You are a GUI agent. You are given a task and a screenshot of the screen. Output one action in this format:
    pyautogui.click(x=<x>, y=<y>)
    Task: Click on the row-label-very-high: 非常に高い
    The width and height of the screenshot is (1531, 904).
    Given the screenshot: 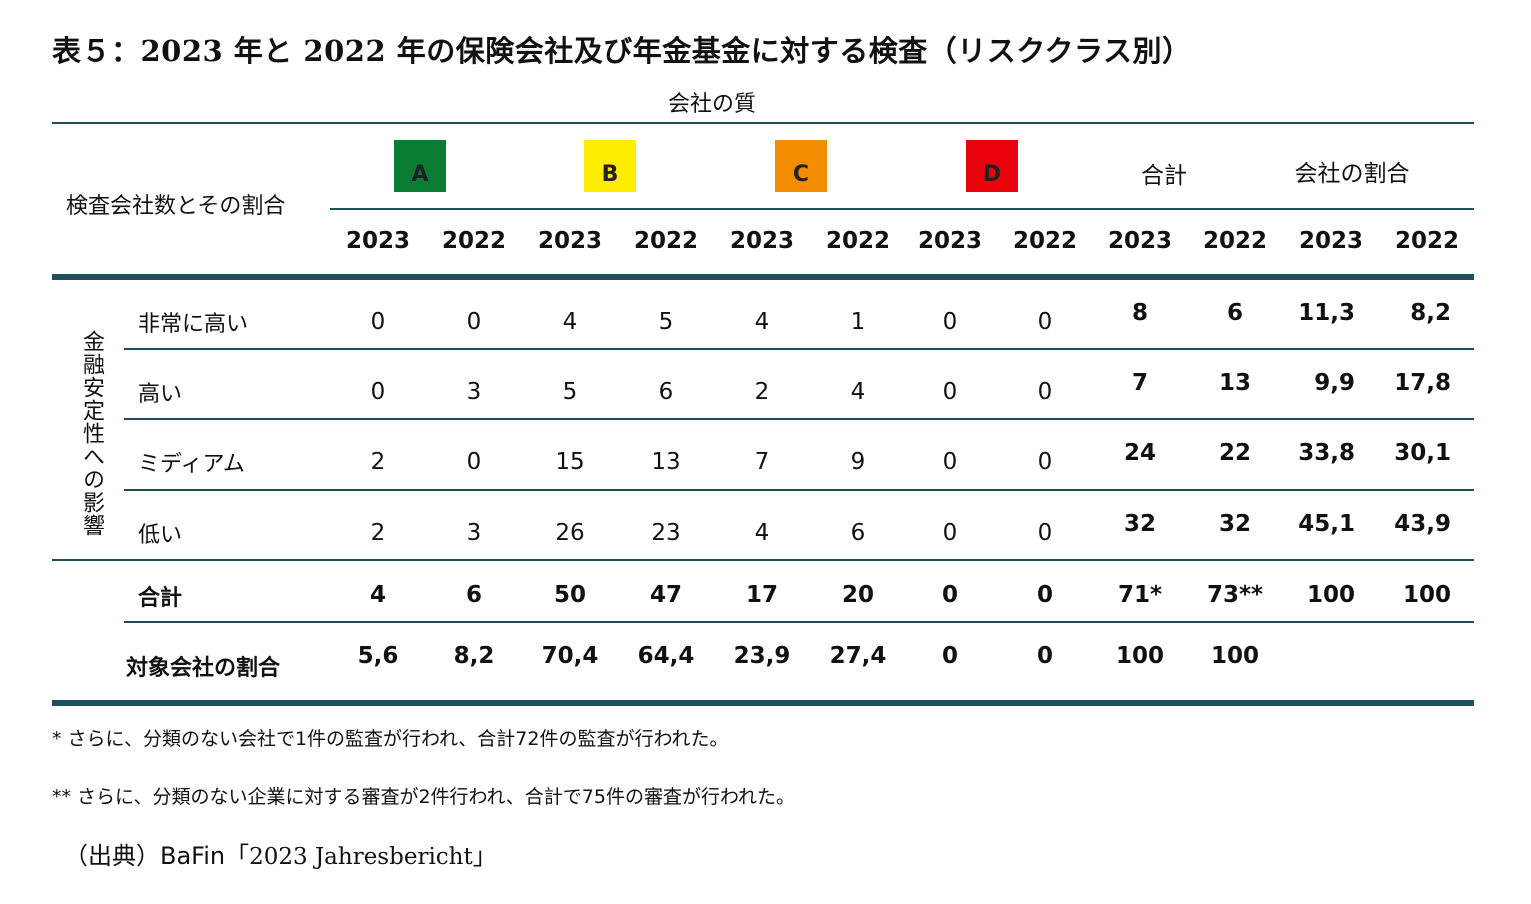 What is the action you would take?
    pyautogui.click(x=193, y=324)
    